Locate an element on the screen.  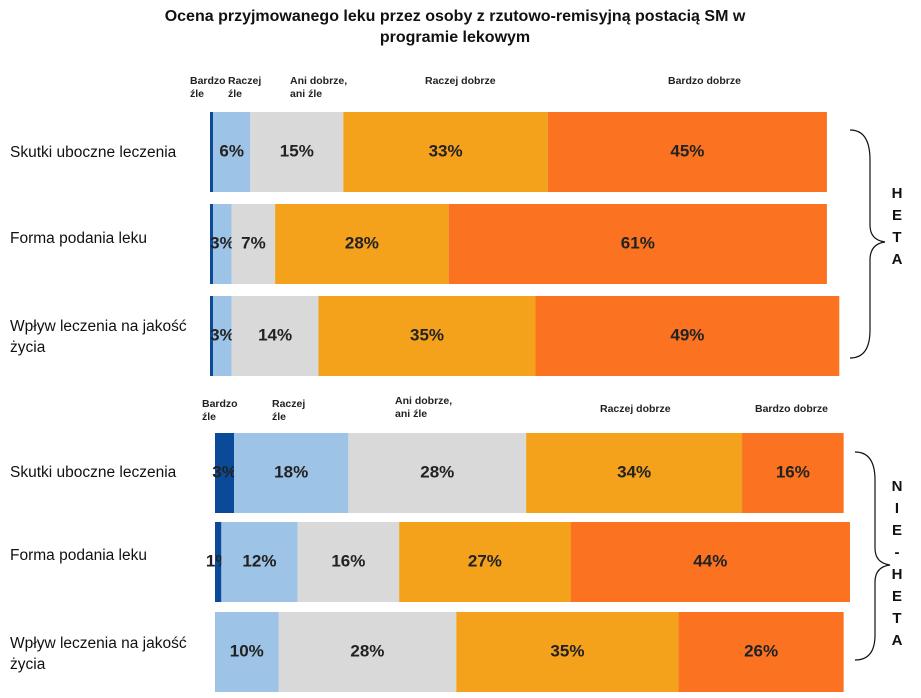
data-label: 45% is located at coordinates (687, 150).